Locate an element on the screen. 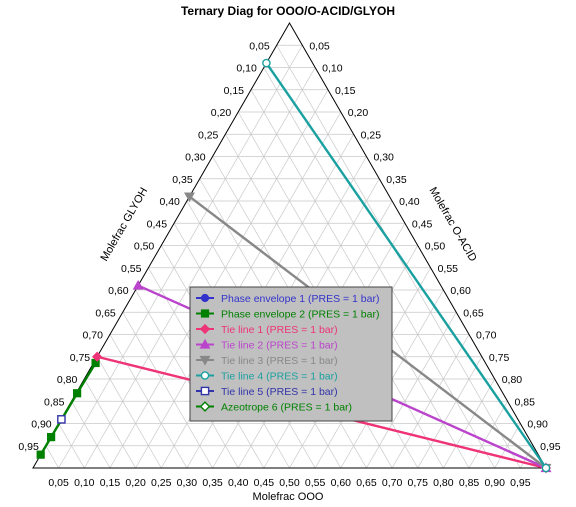 The image size is (576, 507). bottom-tick-label: 0,85 is located at coordinates (469, 483).